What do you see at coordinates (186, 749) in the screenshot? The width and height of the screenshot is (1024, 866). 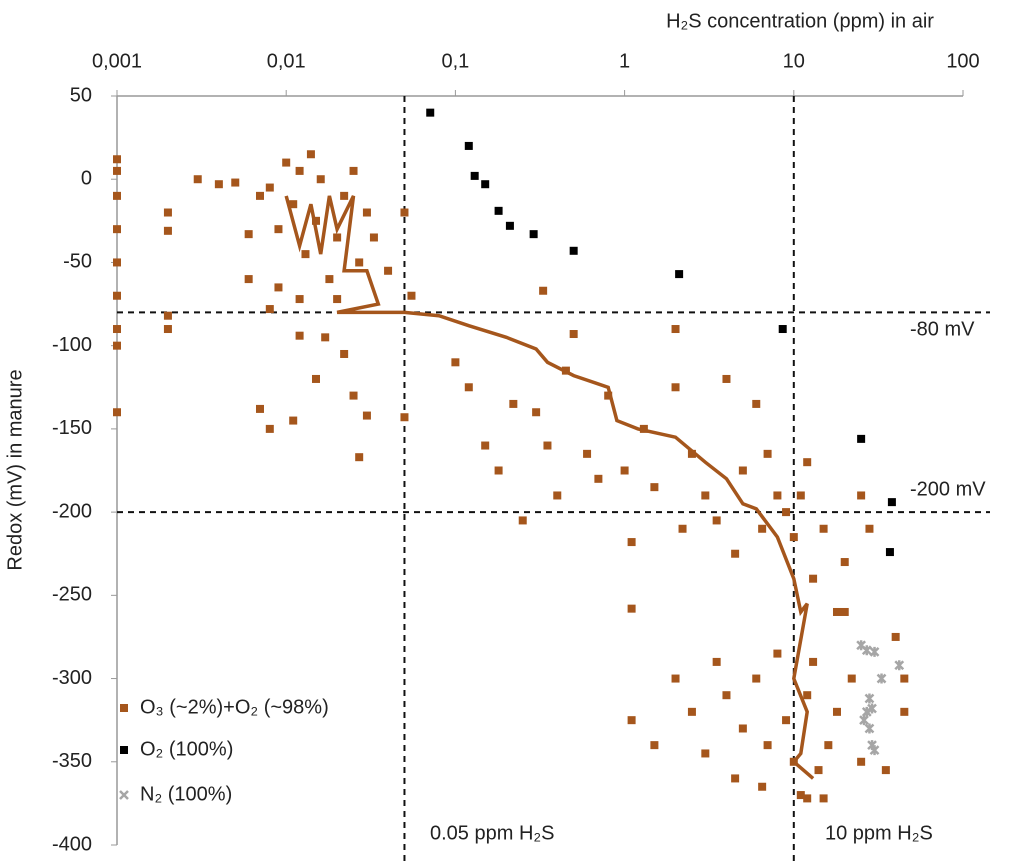 I see `legend-label: O₂ (100%)` at bounding box center [186, 749].